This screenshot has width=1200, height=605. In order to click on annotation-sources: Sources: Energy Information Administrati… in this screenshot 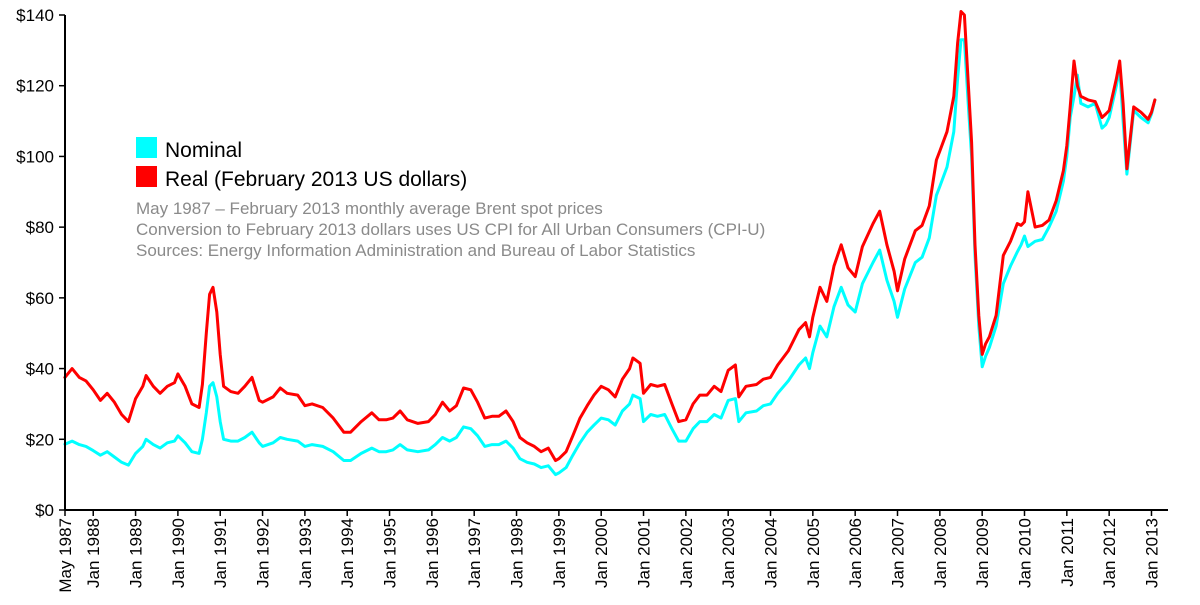, I will do `click(415, 250)`.